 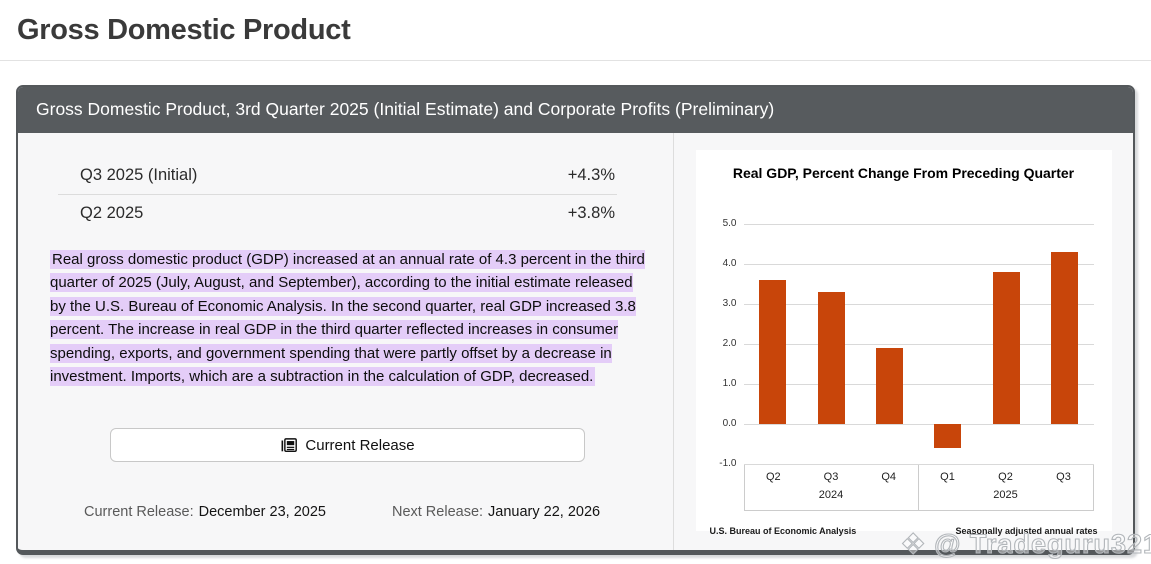 What do you see at coordinates (729, 303) in the screenshot?
I see `y-axis-tick-label: 3.0` at bounding box center [729, 303].